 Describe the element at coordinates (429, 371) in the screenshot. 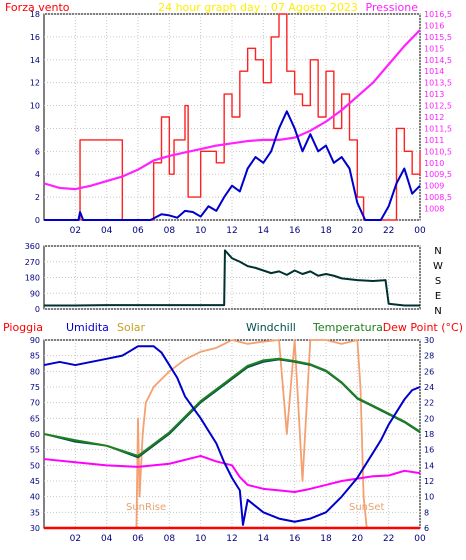

I see `dewpoint-y2-tick-26: 26` at that location.